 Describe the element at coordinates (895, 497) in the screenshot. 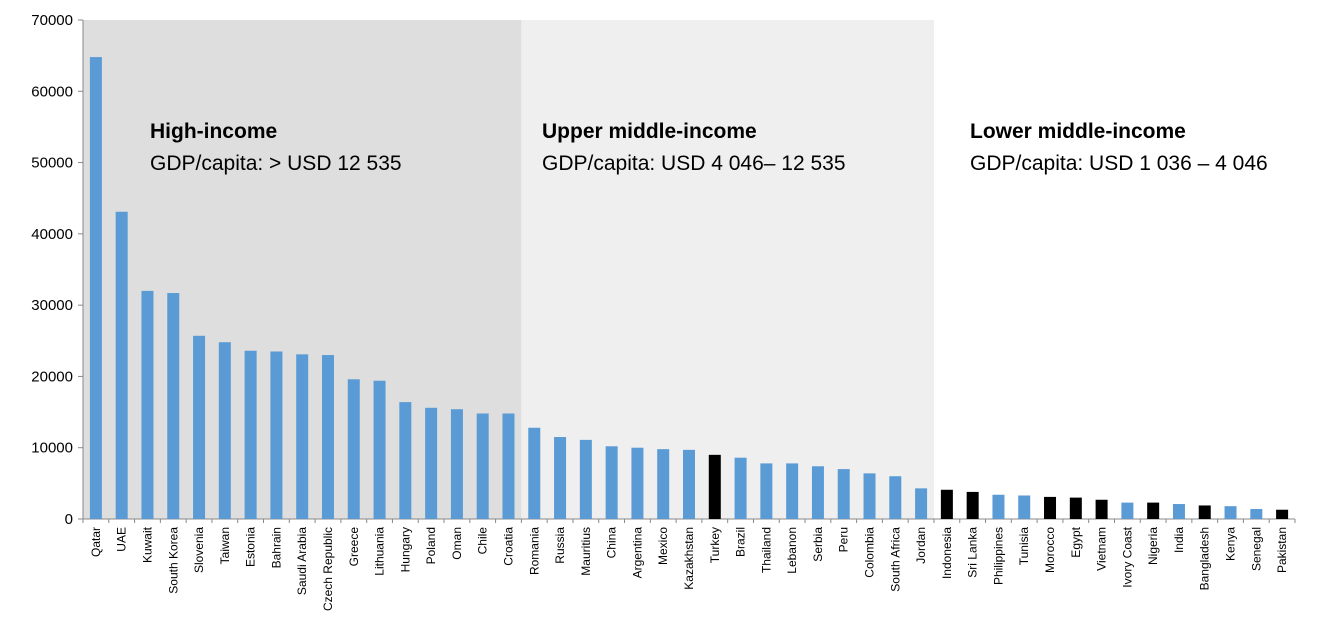

I see `bar-south-africa` at that location.